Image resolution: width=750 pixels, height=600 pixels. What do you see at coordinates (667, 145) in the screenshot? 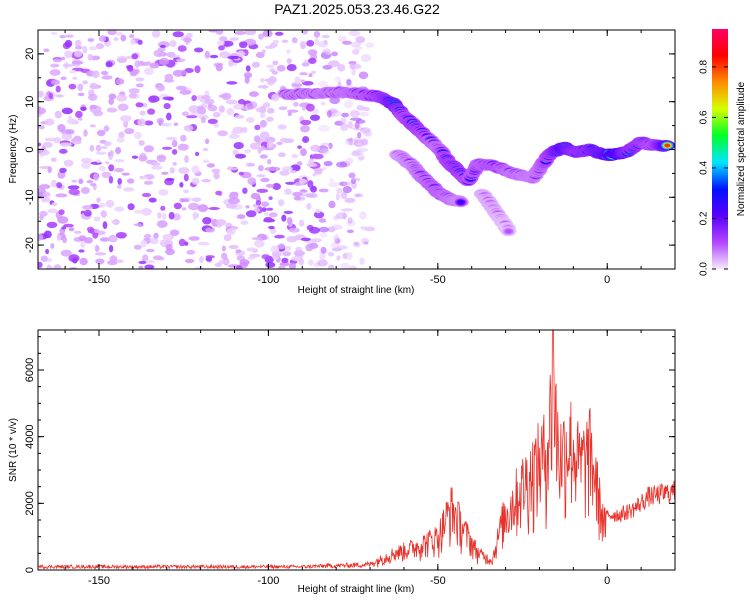
I see `ridge-blob` at bounding box center [667, 145].